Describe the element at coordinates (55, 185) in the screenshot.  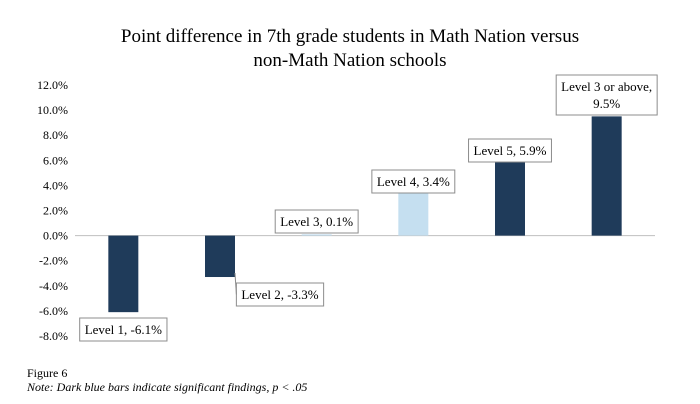
I see `y-tick-label: 4.0%` at that location.